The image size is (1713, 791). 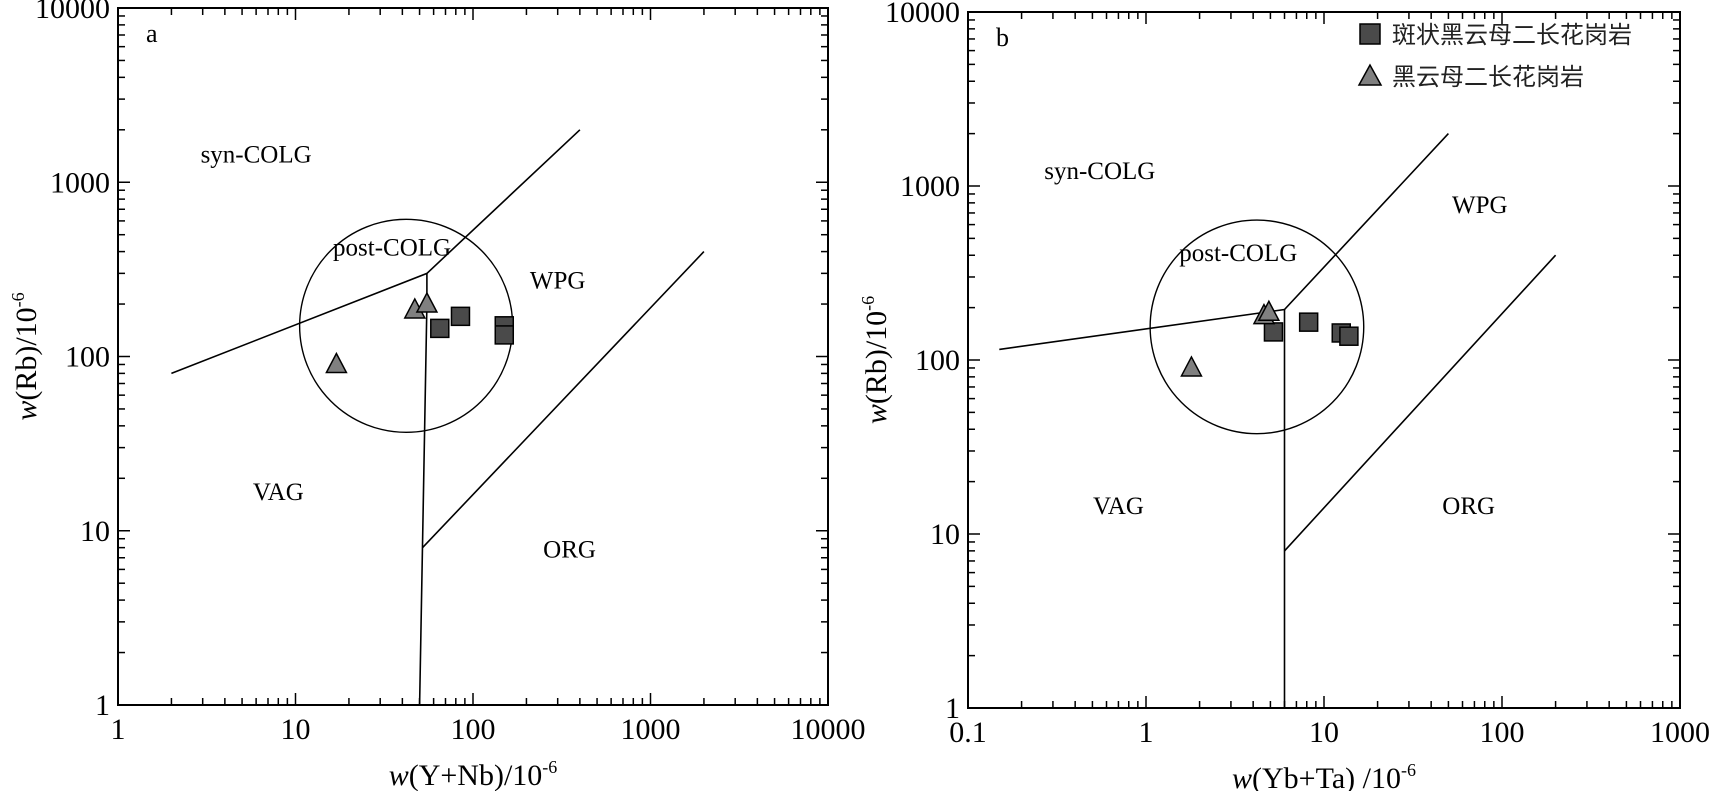 I want to click on x-axis-title: w(Y+Nb)/10-6, so click(x=473, y=774).